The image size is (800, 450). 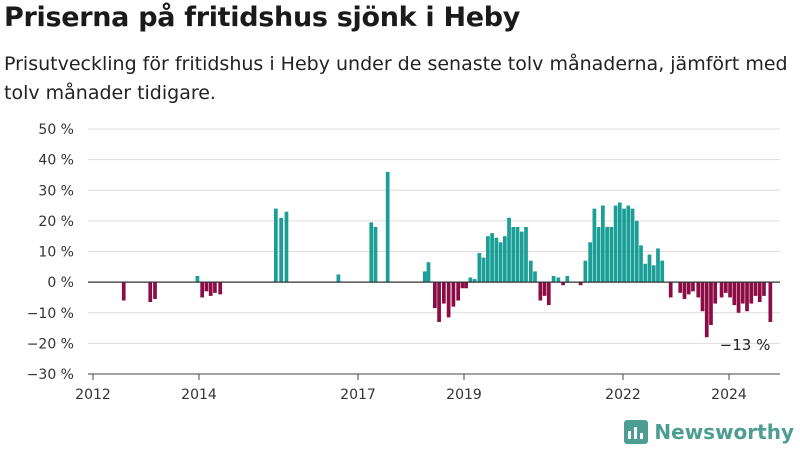 What do you see at coordinates (93, 395) in the screenshot?
I see `x-tick-label: 2012` at bounding box center [93, 395].